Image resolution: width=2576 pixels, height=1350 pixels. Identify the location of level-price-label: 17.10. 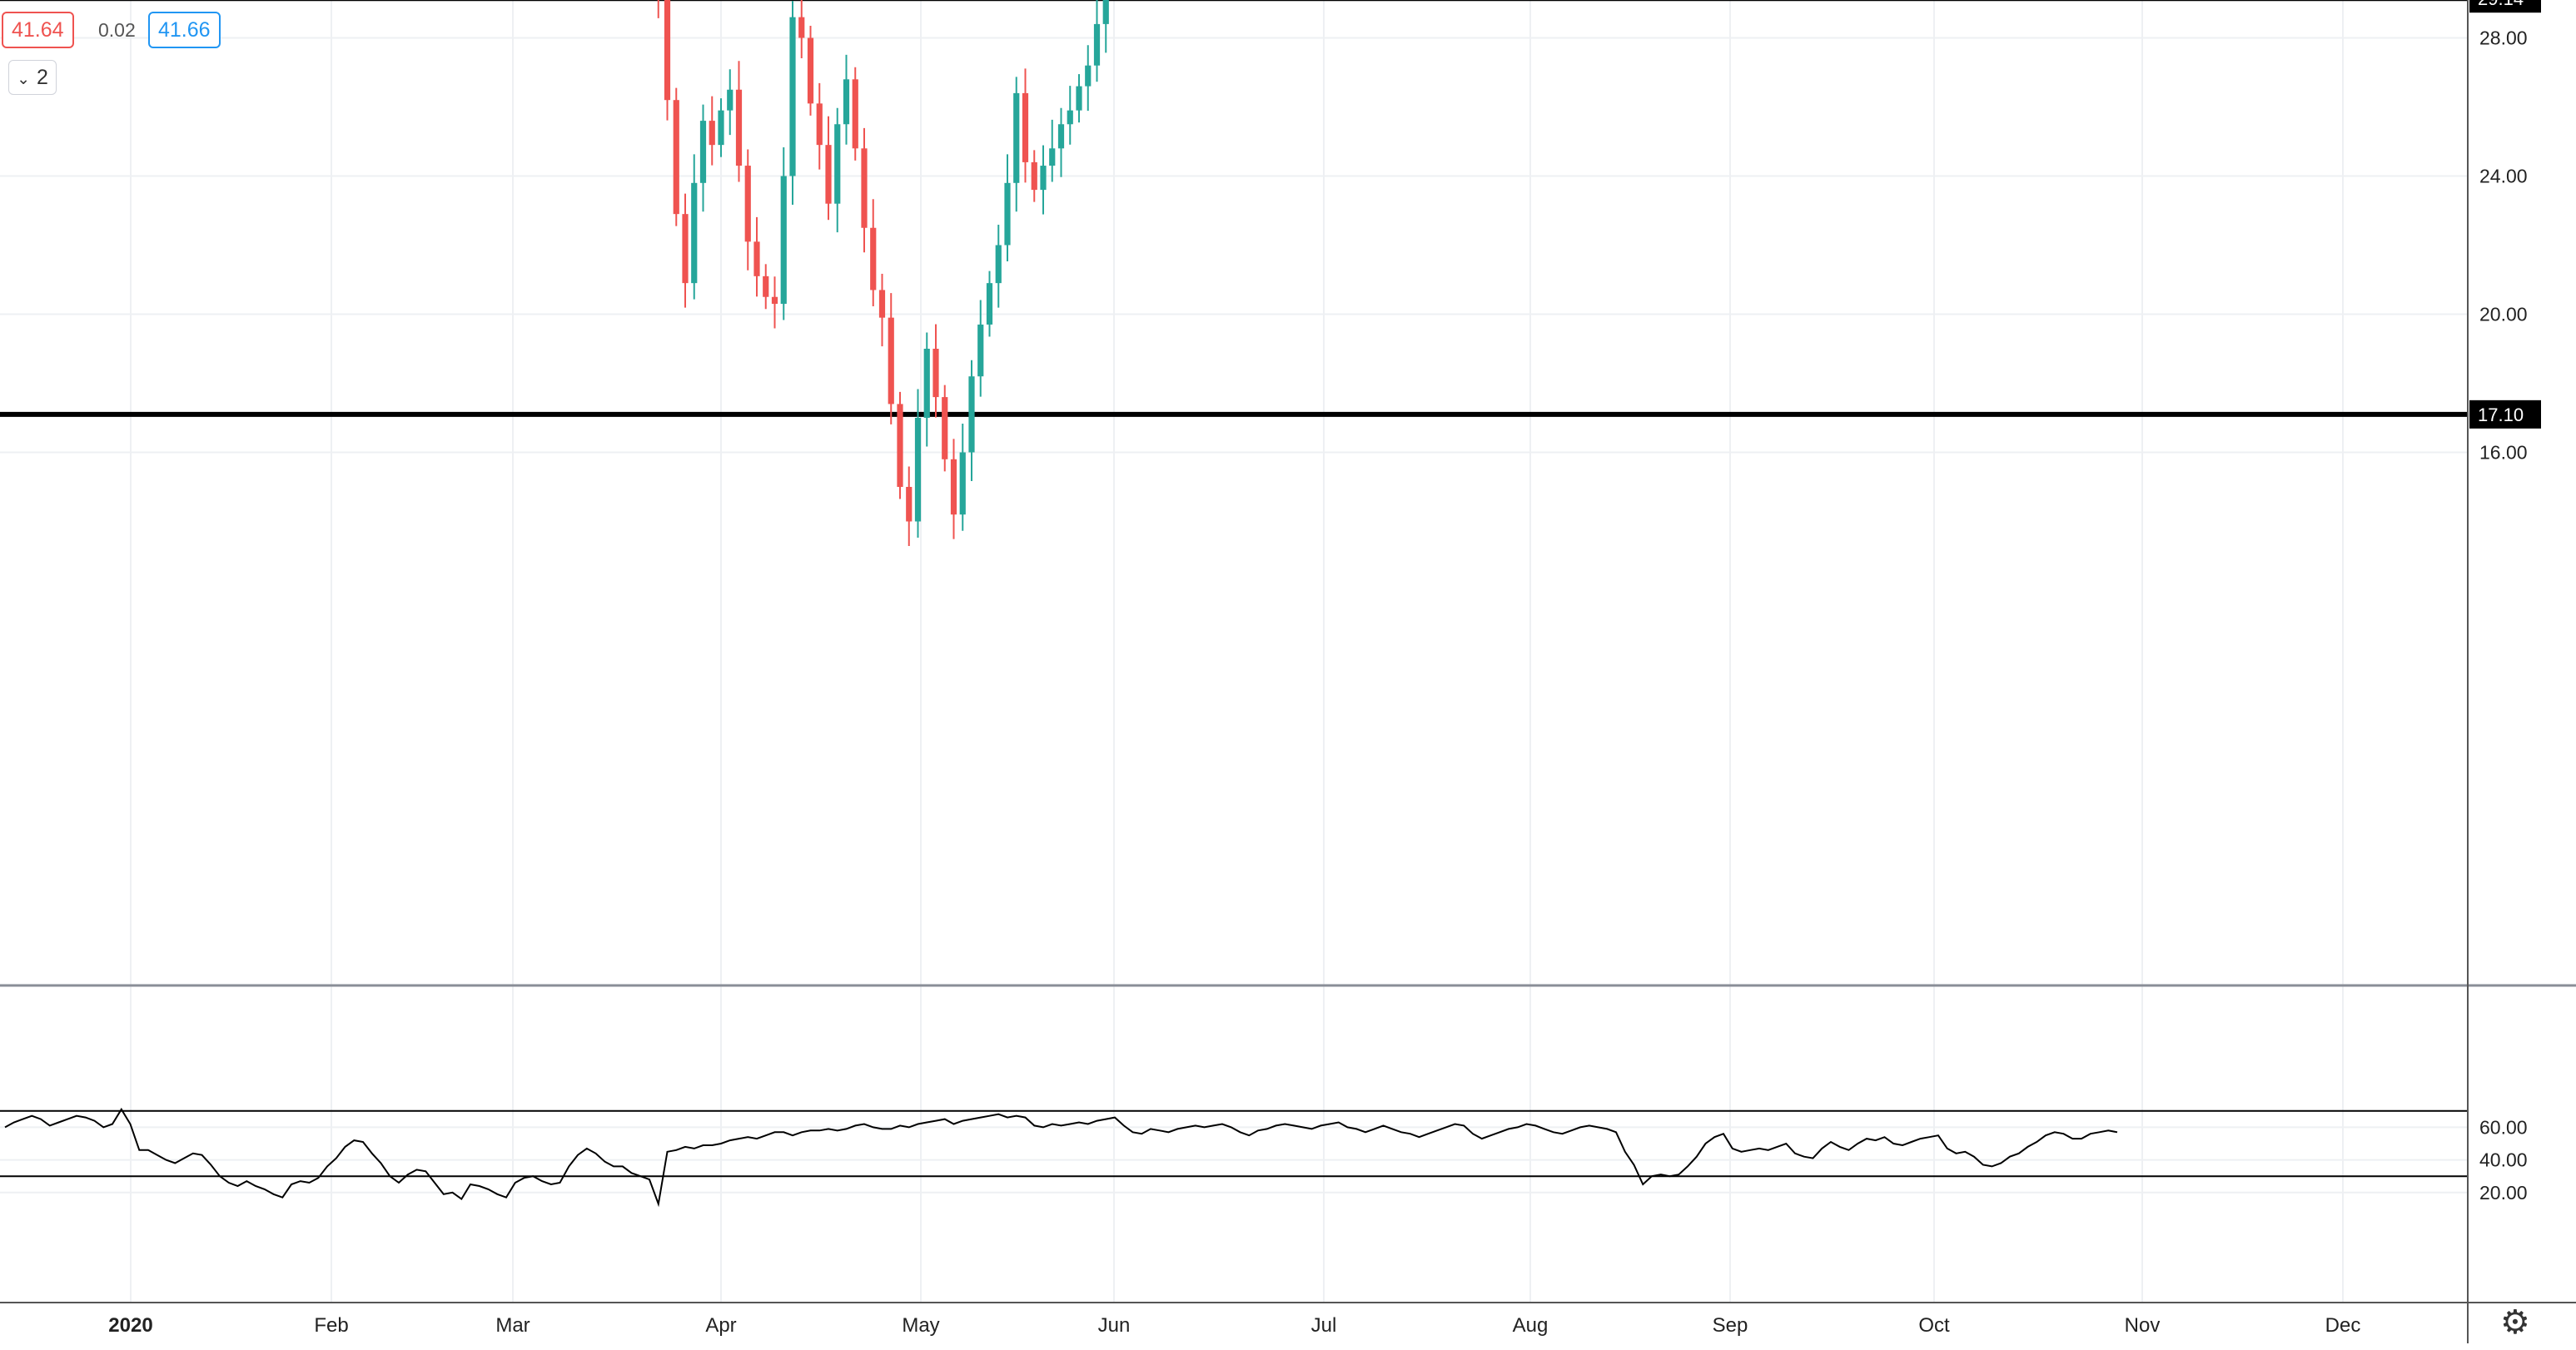
(2501, 415).